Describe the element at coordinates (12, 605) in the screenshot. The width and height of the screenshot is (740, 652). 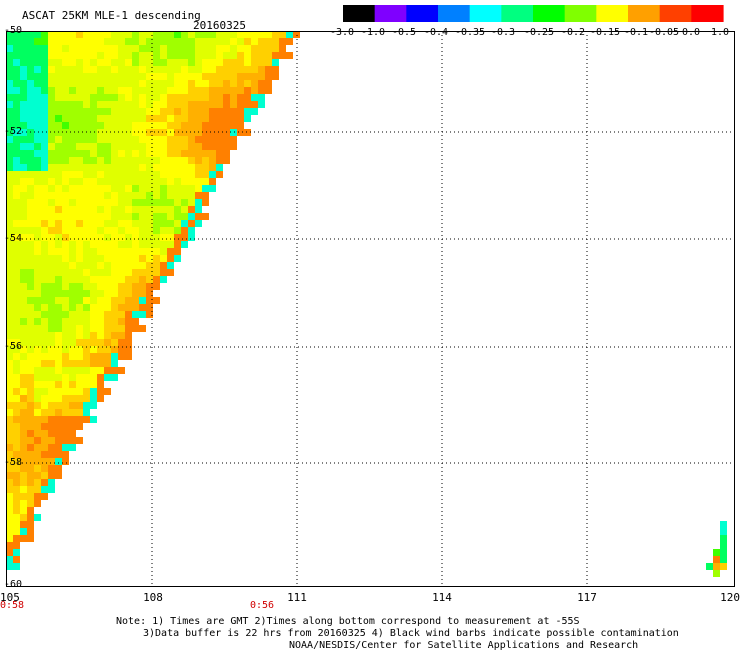
I see `time-mark: 0:58` at that location.